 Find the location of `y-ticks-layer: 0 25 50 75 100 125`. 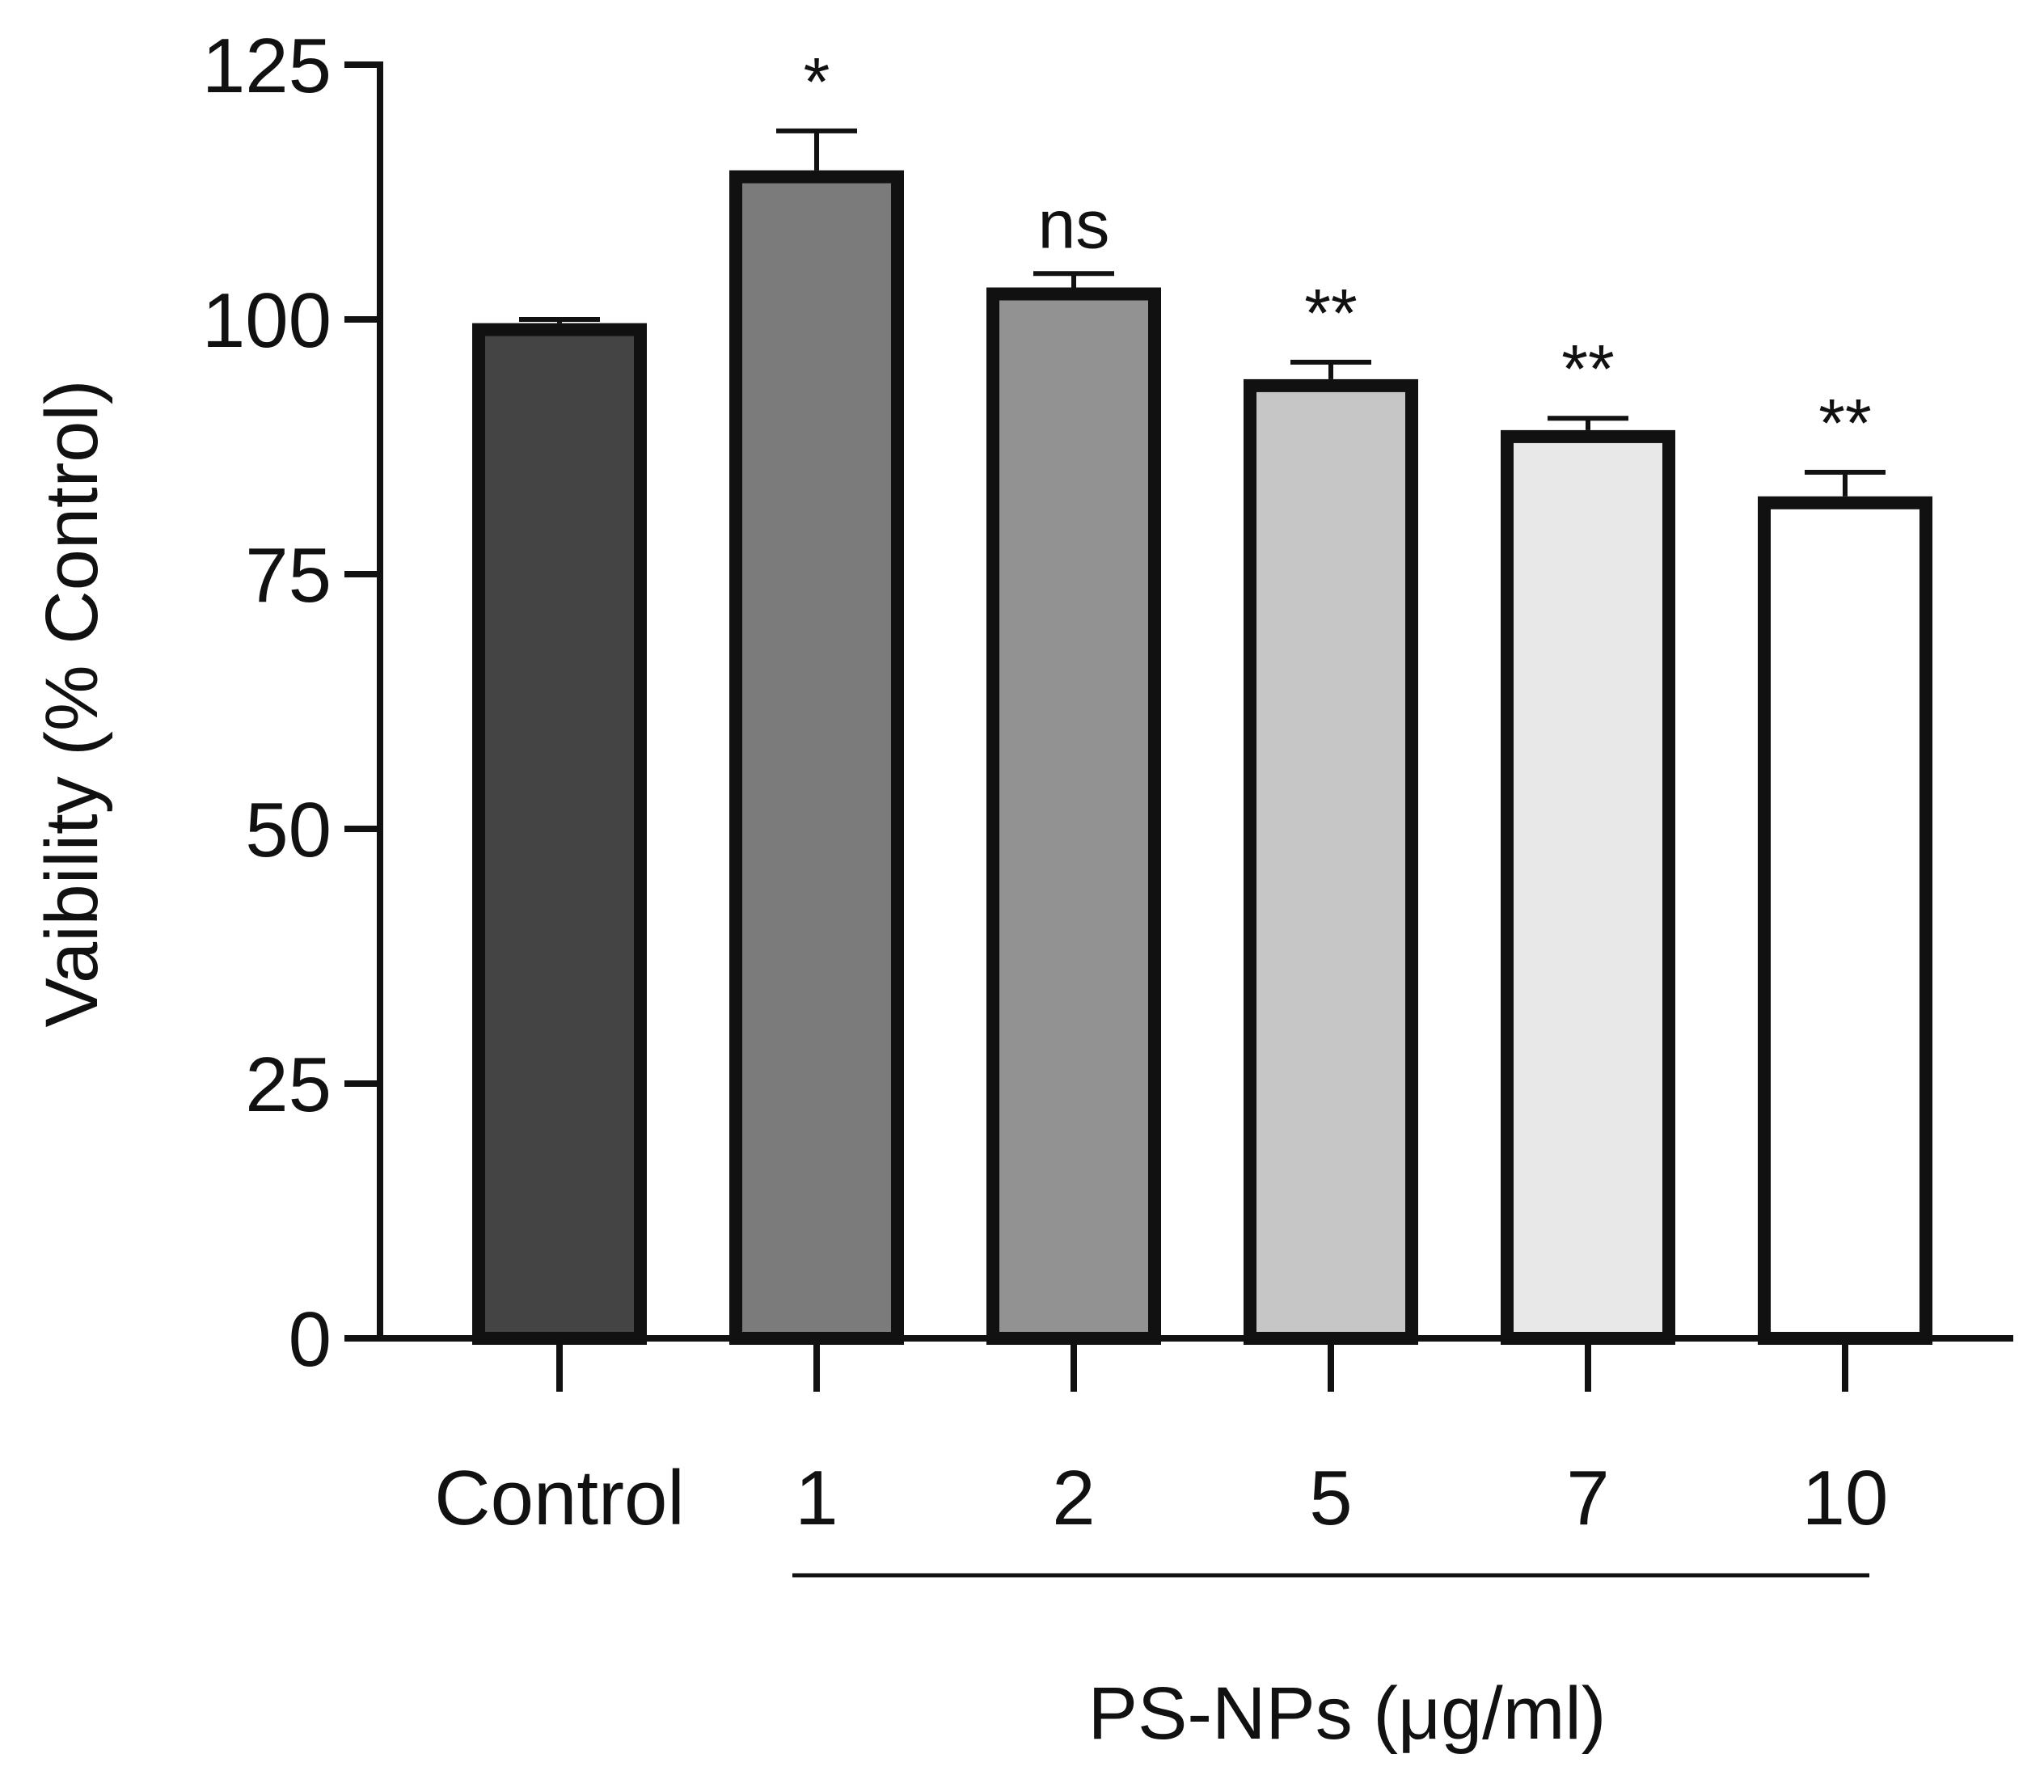

y-ticks-layer: 0 25 50 75 100 125 is located at coordinates (291, 703).